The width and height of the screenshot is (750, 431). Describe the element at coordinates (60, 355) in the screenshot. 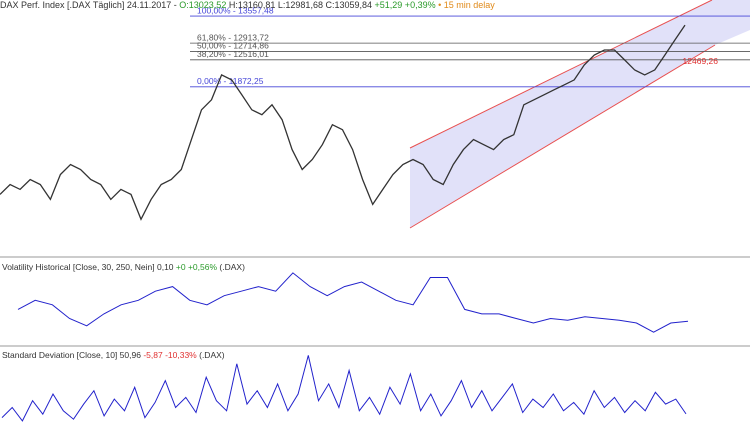

I see `std-title: Standard Deviation [Close, 10]` at that location.